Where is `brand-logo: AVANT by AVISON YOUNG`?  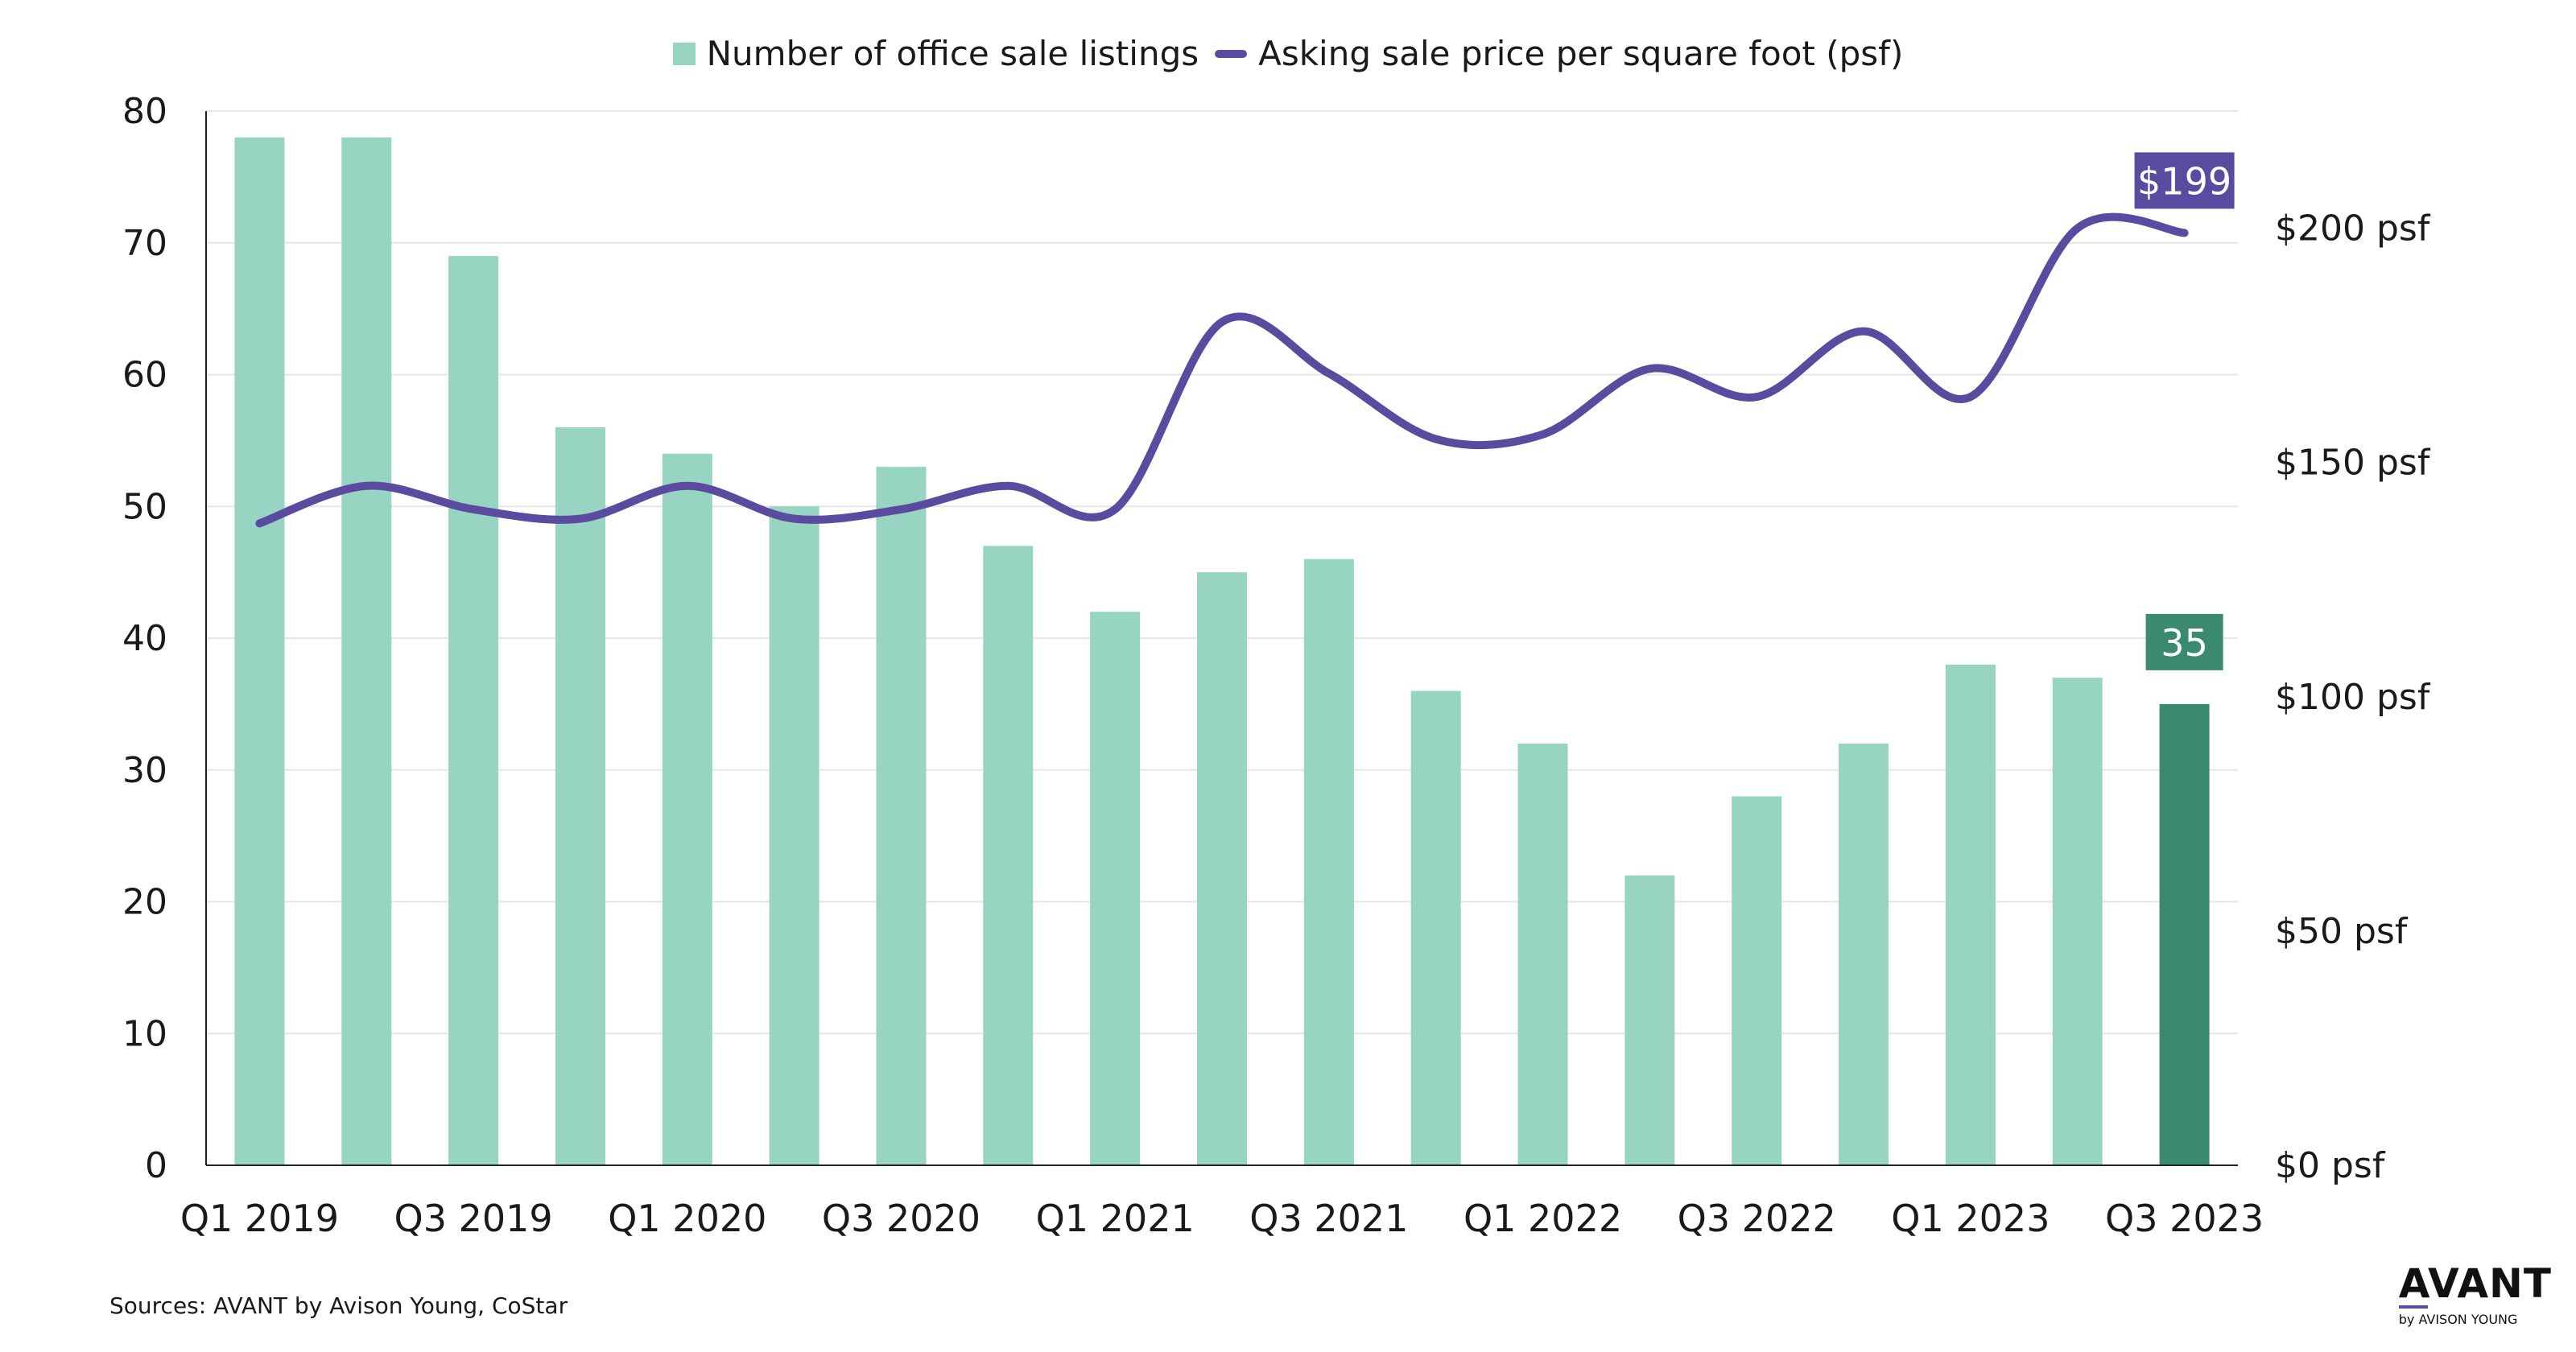 brand-logo: AVANT by AVISON YOUNG is located at coordinates (2475, 1293).